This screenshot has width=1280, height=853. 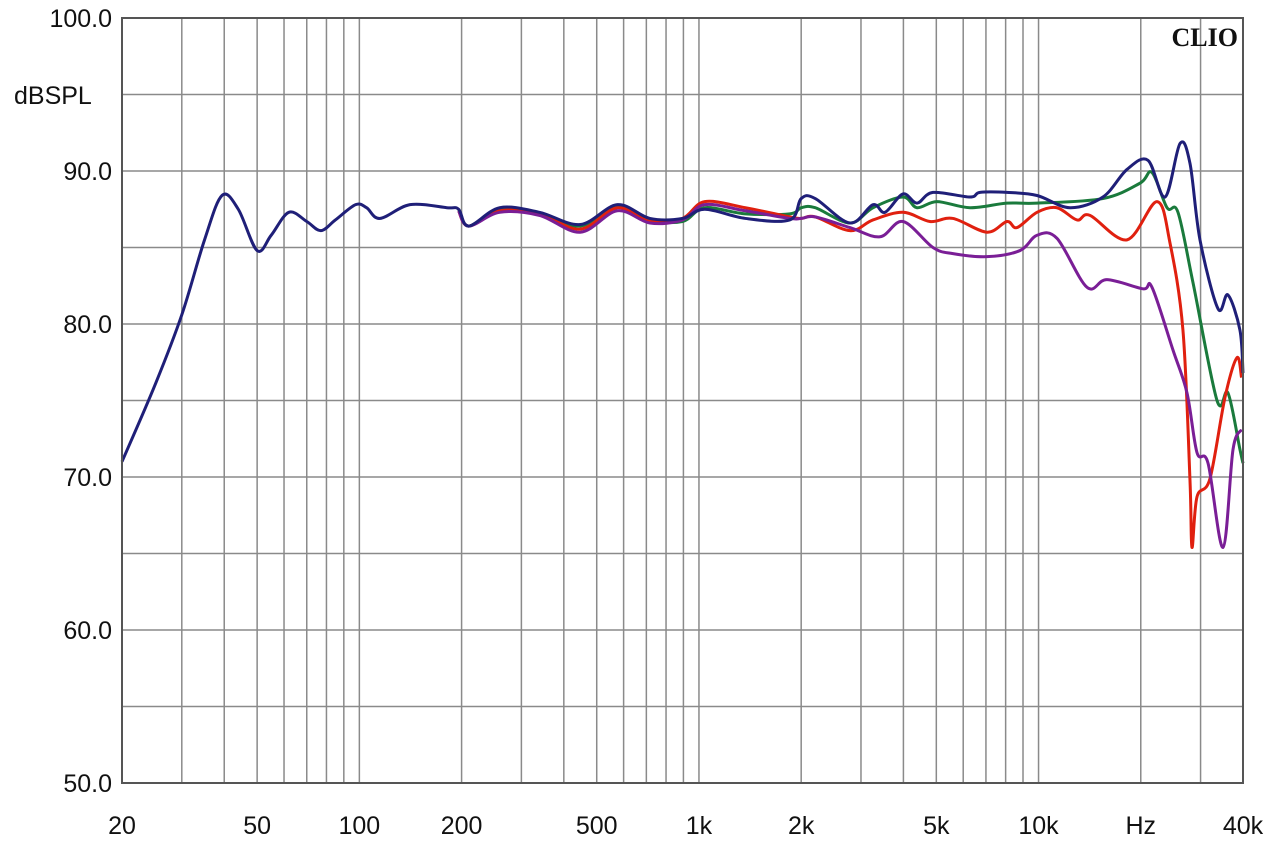 What do you see at coordinates (87, 172) in the screenshot?
I see `y-tick-label: 90.0` at bounding box center [87, 172].